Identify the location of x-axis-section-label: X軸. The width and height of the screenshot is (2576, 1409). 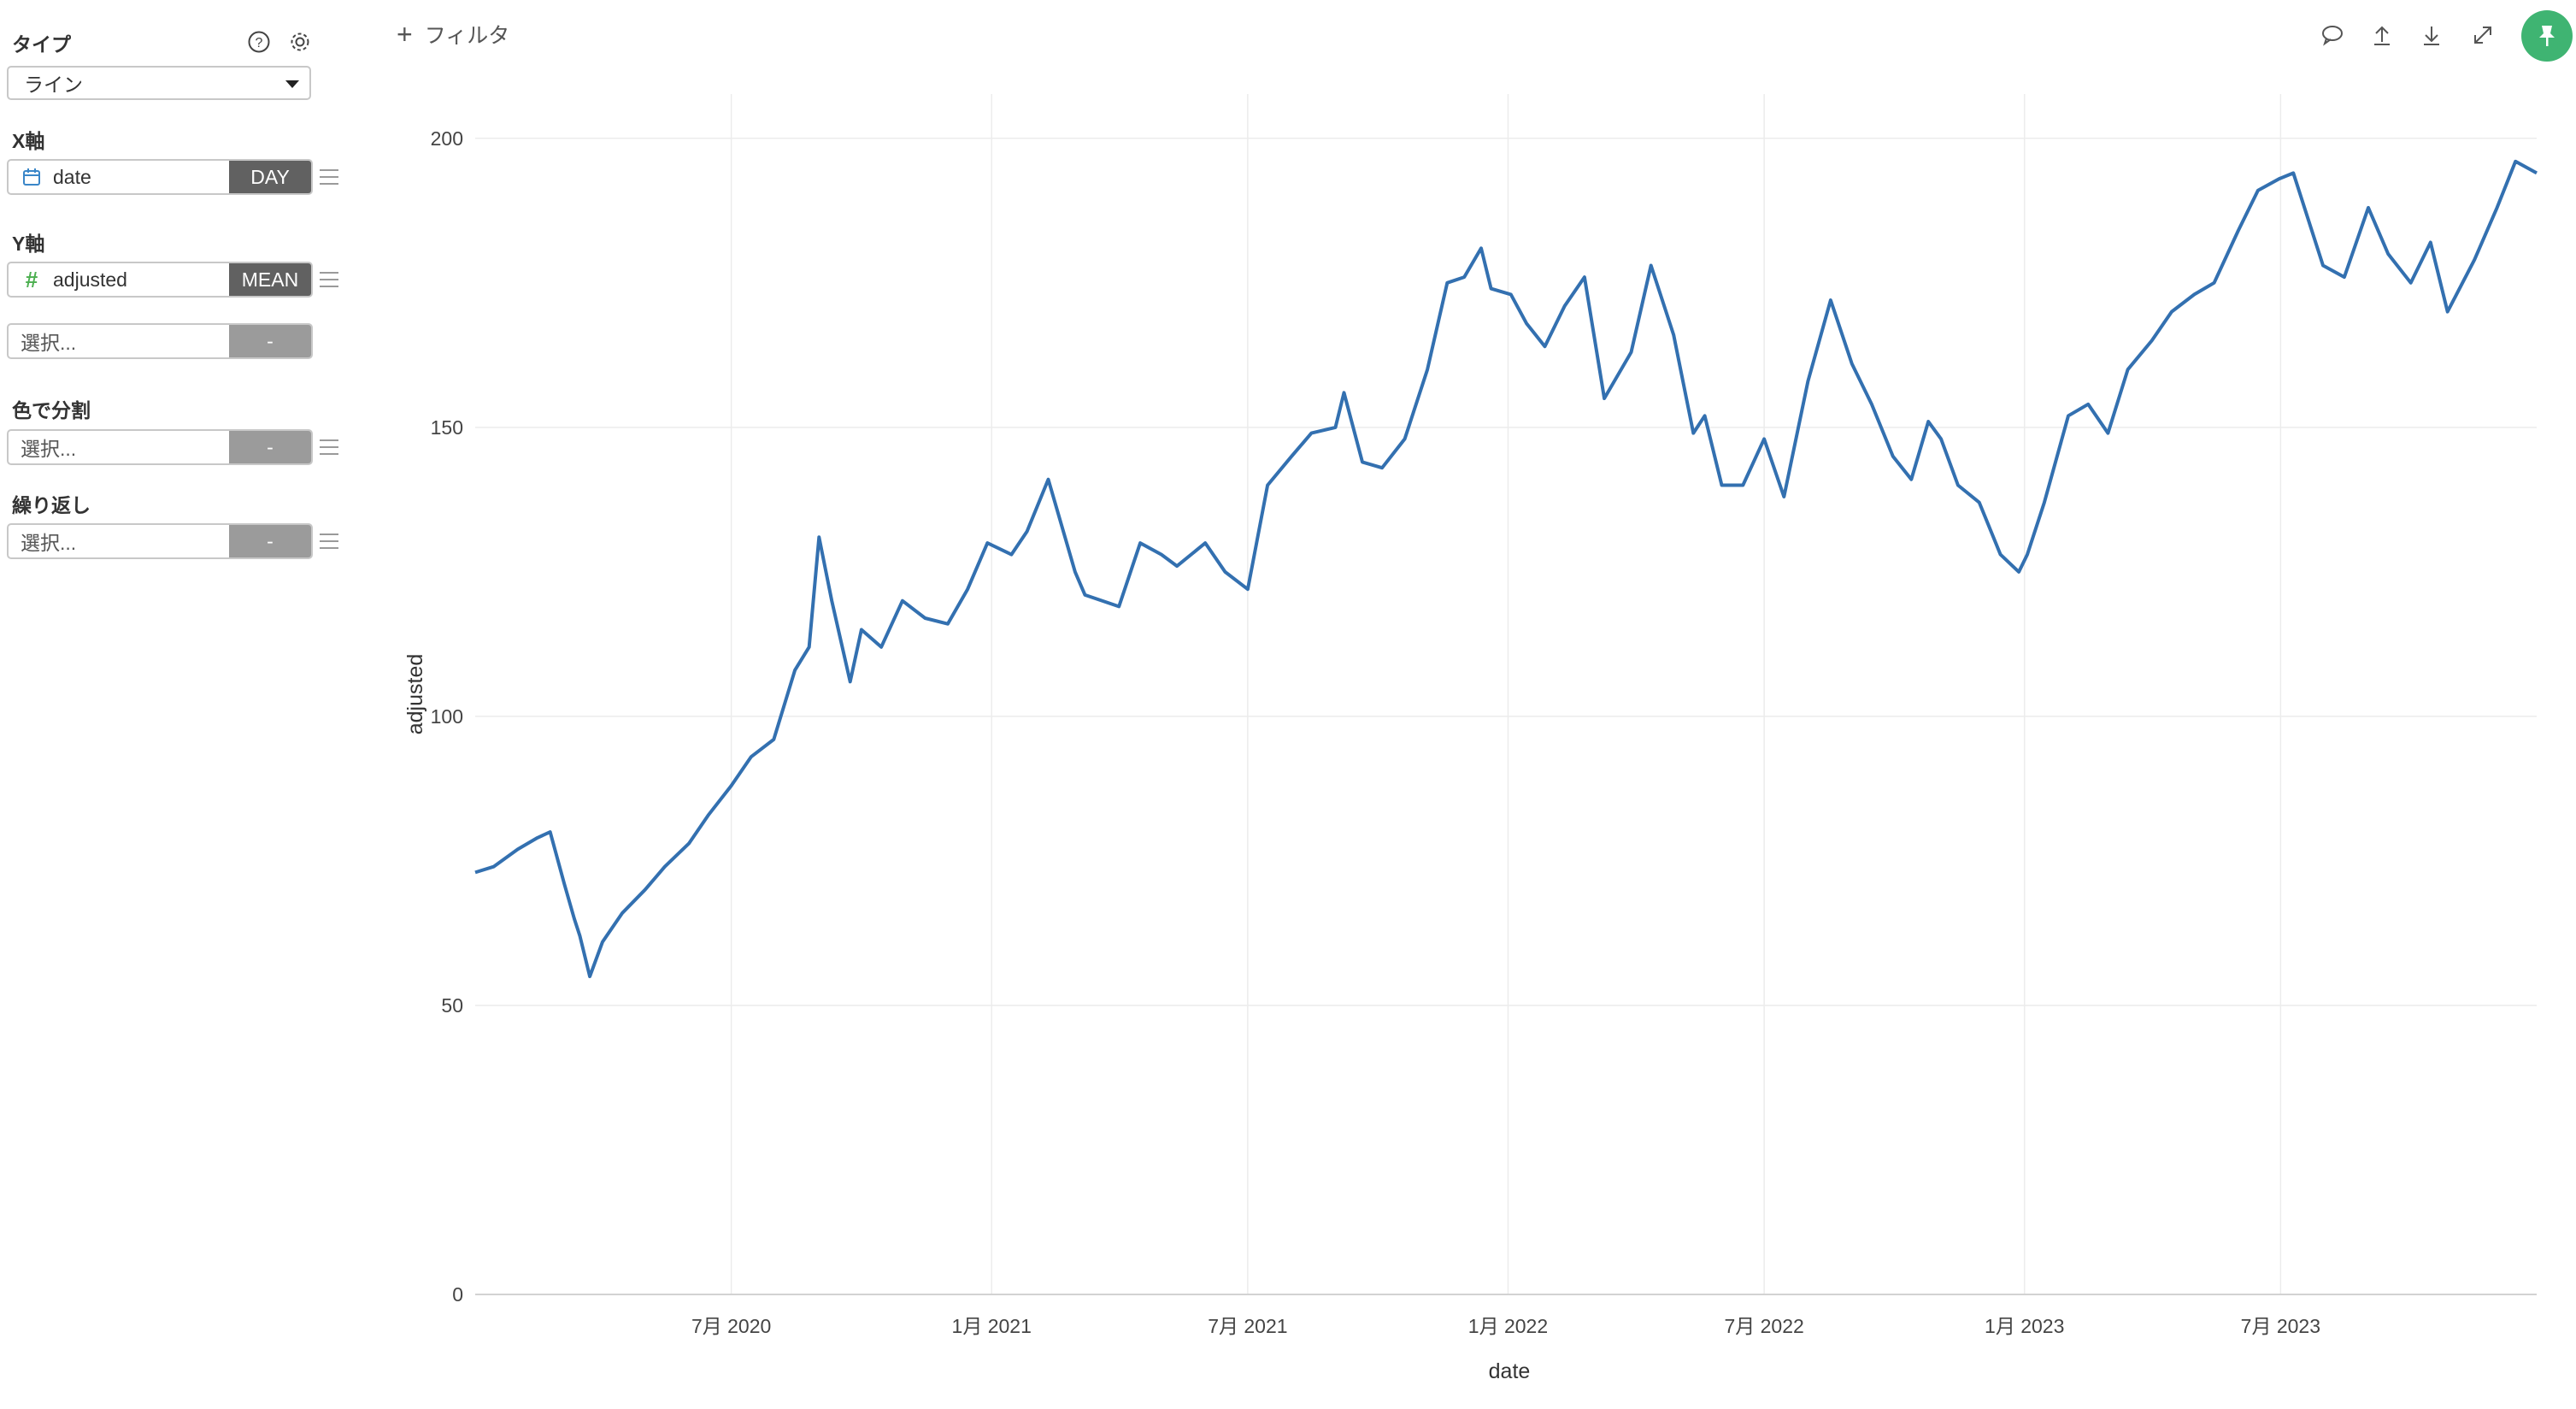
(28, 141).